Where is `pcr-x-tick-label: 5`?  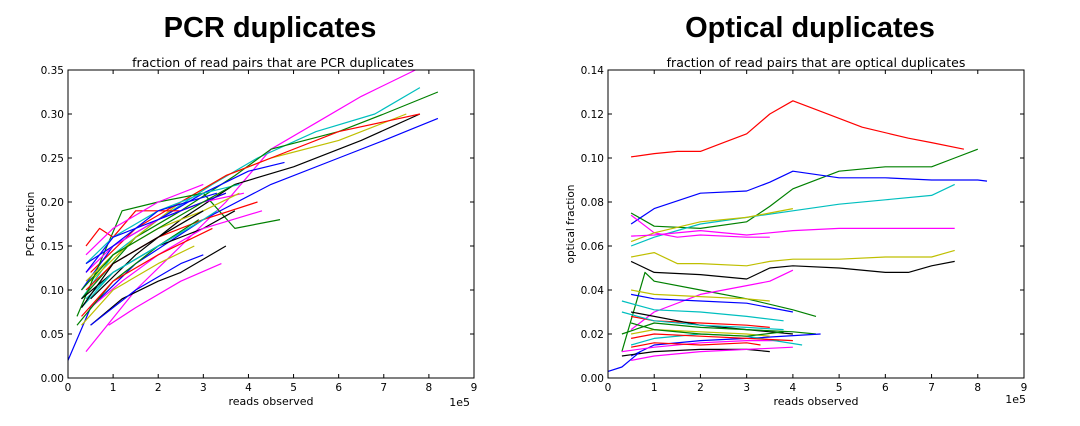
pcr-x-tick-label: 5 is located at coordinates (293, 388).